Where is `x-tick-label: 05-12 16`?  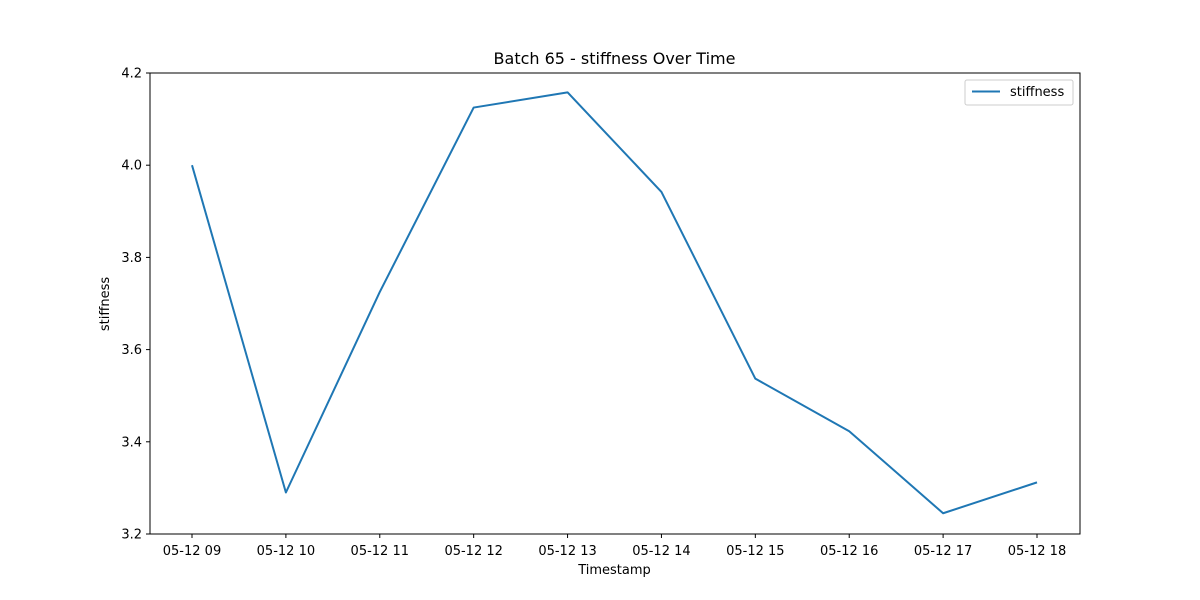
x-tick-label: 05-12 16 is located at coordinates (849, 551).